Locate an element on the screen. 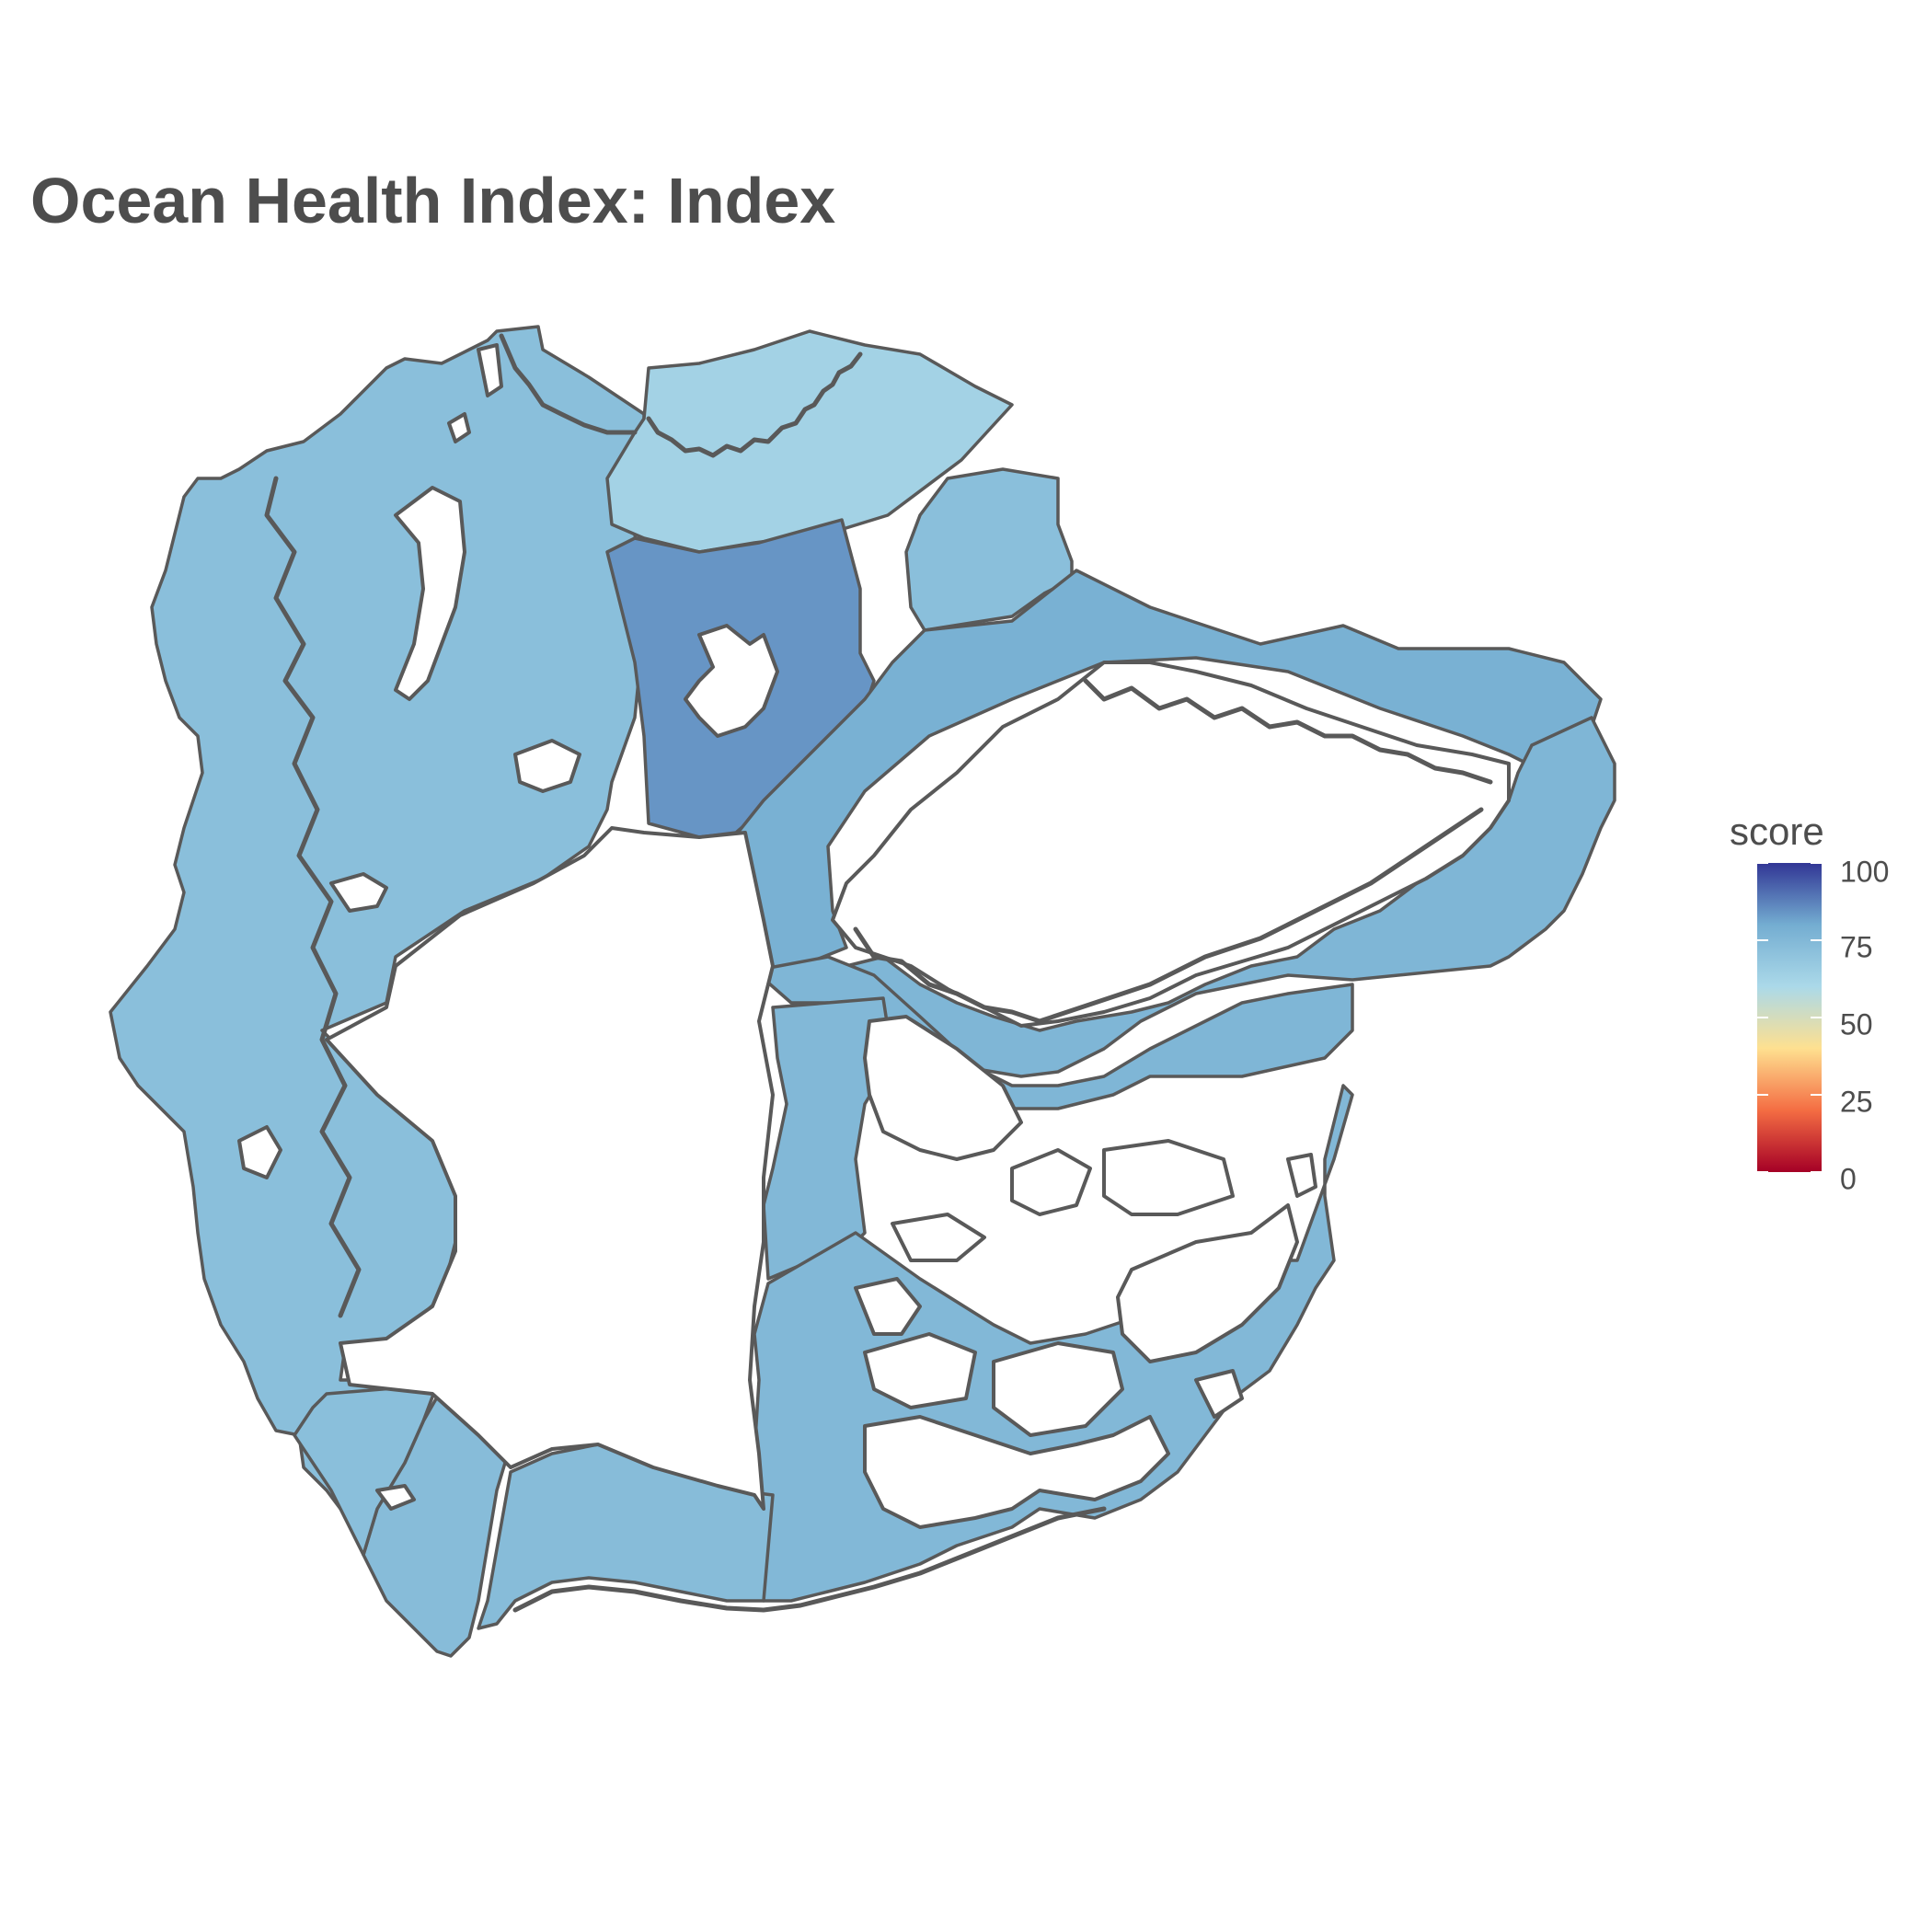 This screenshot has width=1932, height=1932. severnaya-zemlya is located at coordinates (358, 892).